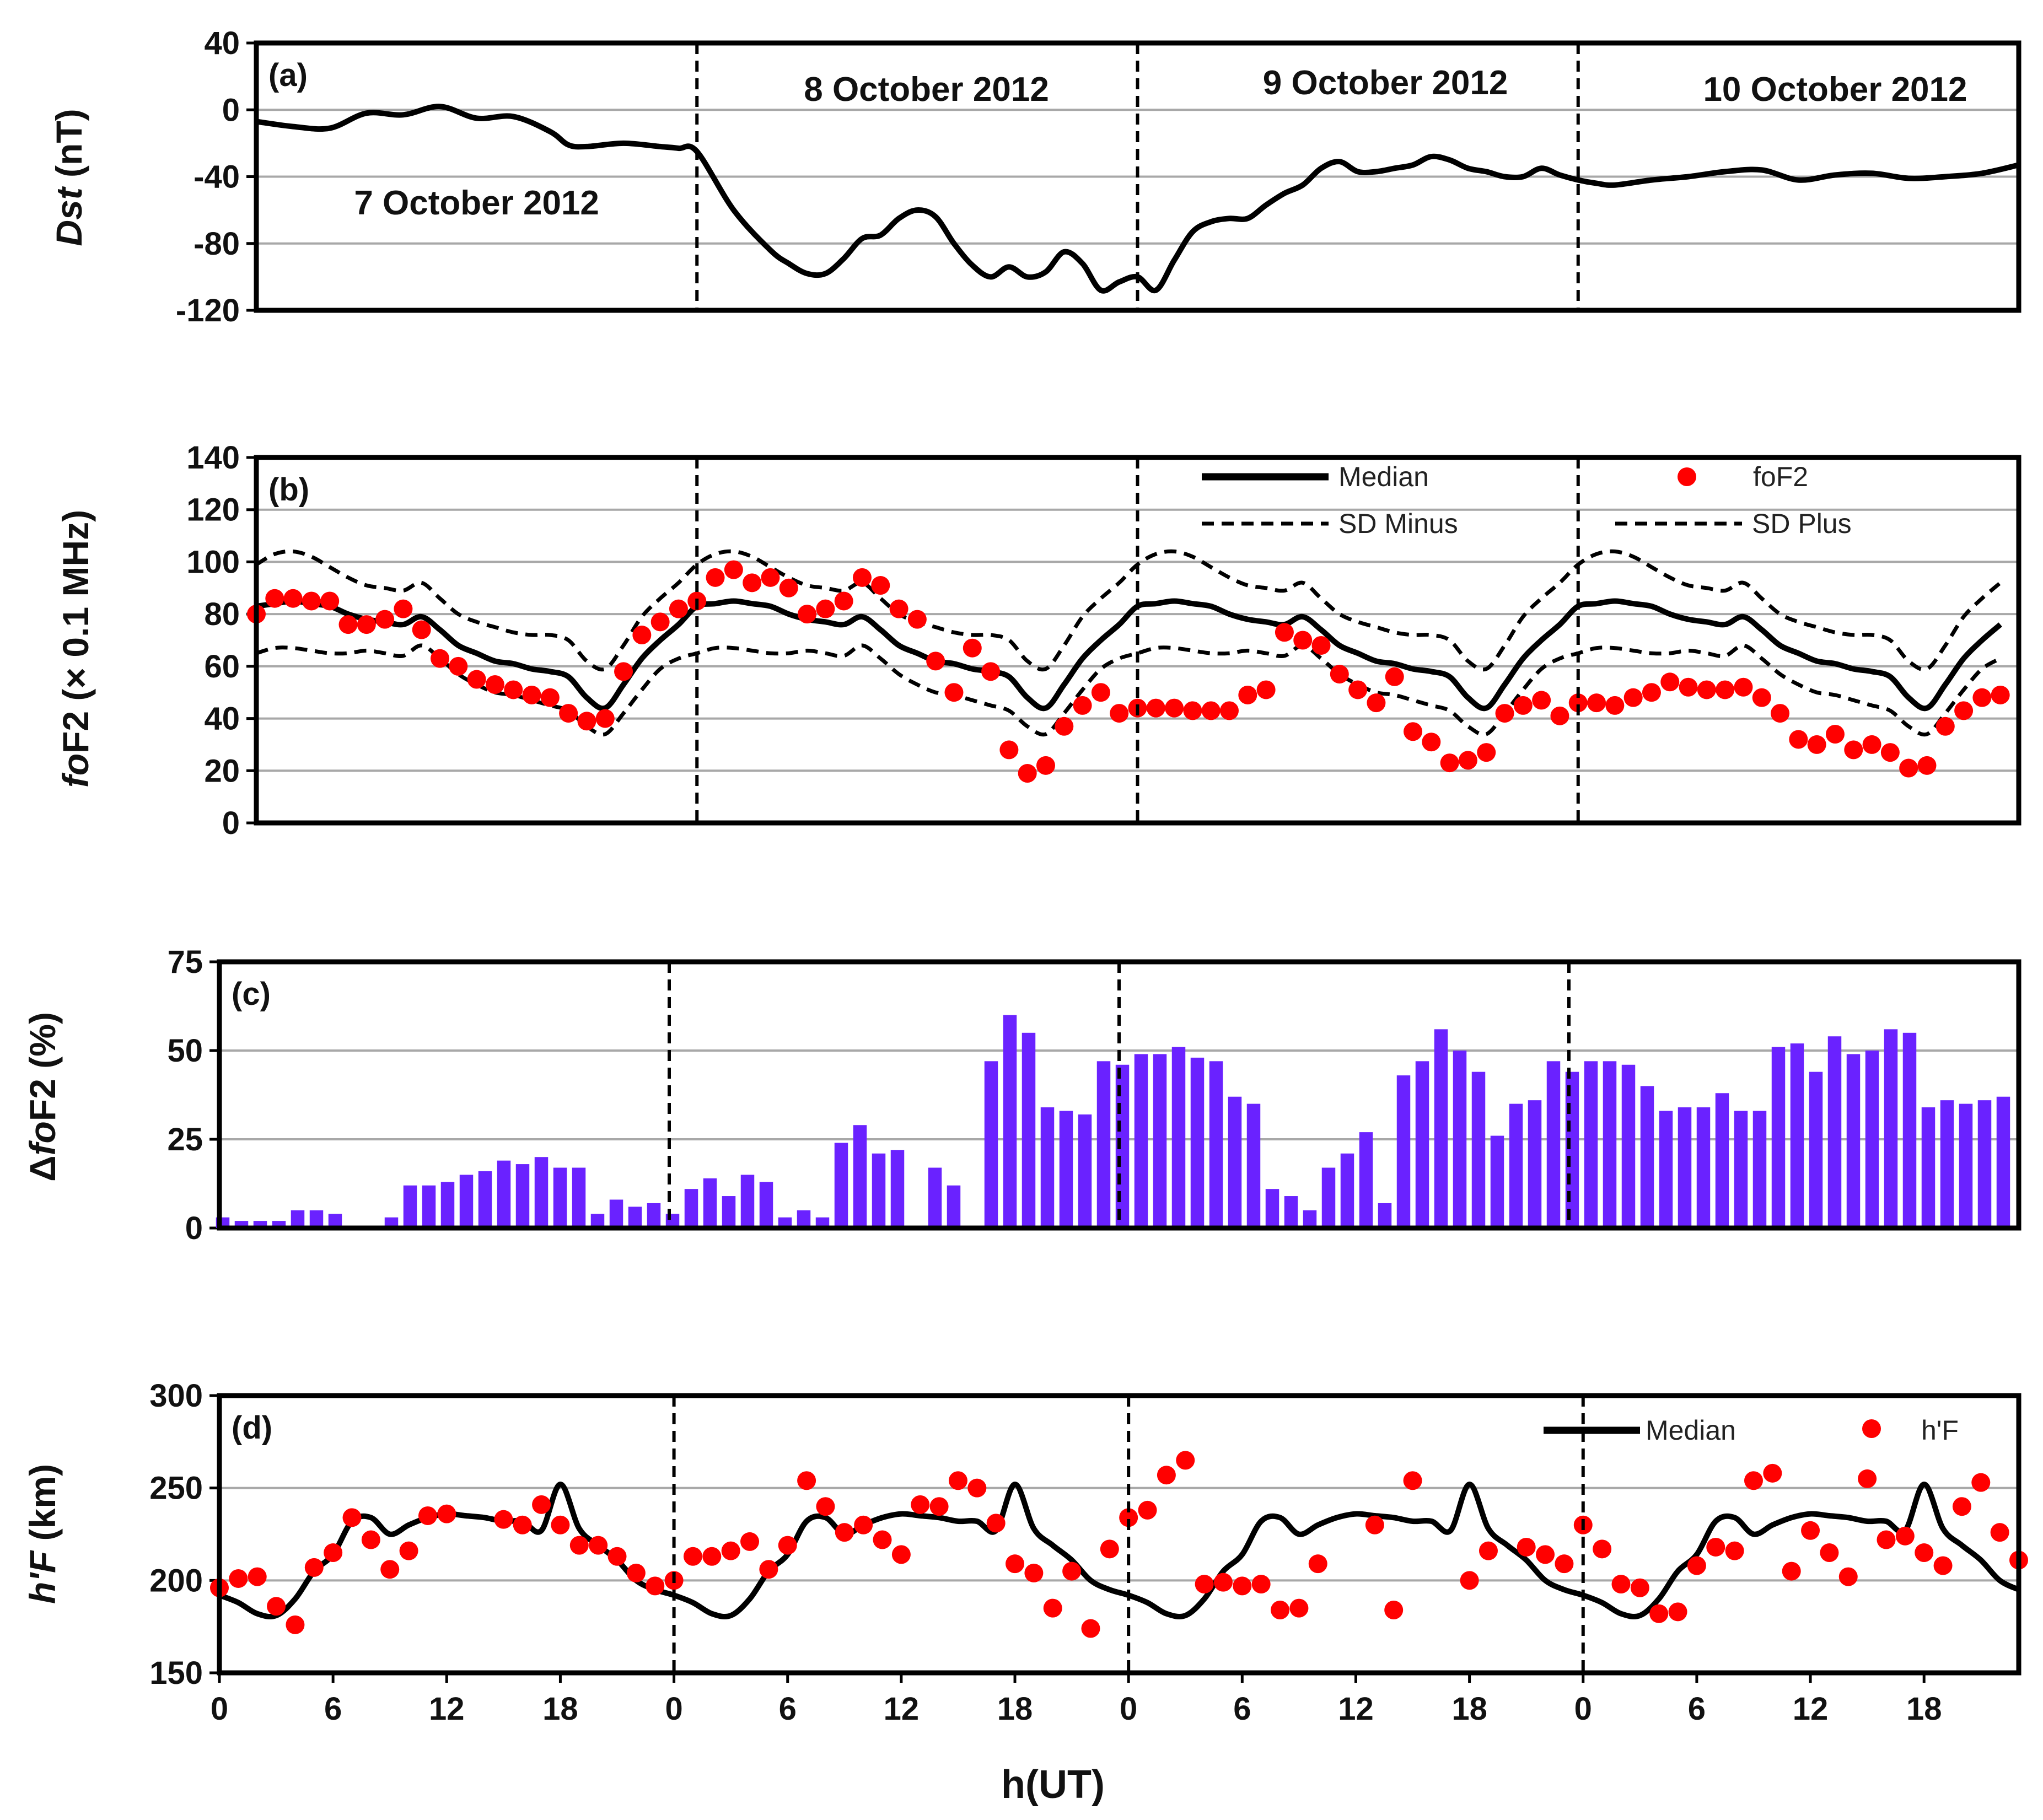 Image resolution: width=2043 pixels, height=1820 pixels. I want to click on panel-c-ytick-label: 25, so click(185, 1139).